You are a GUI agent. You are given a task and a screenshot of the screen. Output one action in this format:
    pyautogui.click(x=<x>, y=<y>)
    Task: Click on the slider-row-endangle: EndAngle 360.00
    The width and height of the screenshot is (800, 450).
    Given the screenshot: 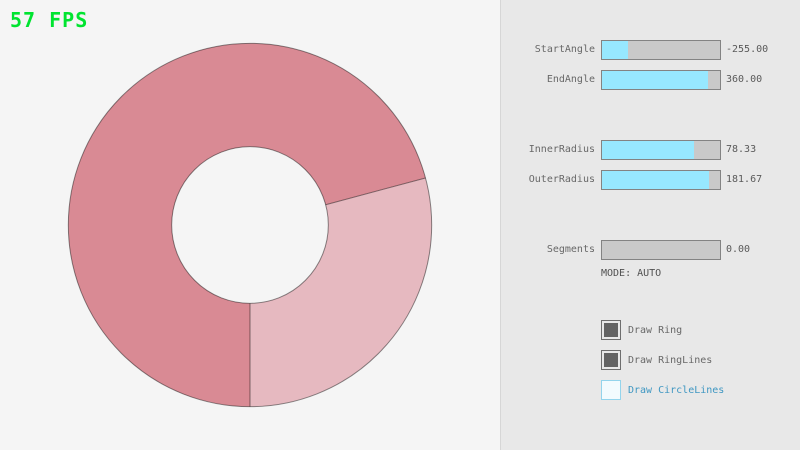 What is the action you would take?
    pyautogui.click(x=650, y=80)
    